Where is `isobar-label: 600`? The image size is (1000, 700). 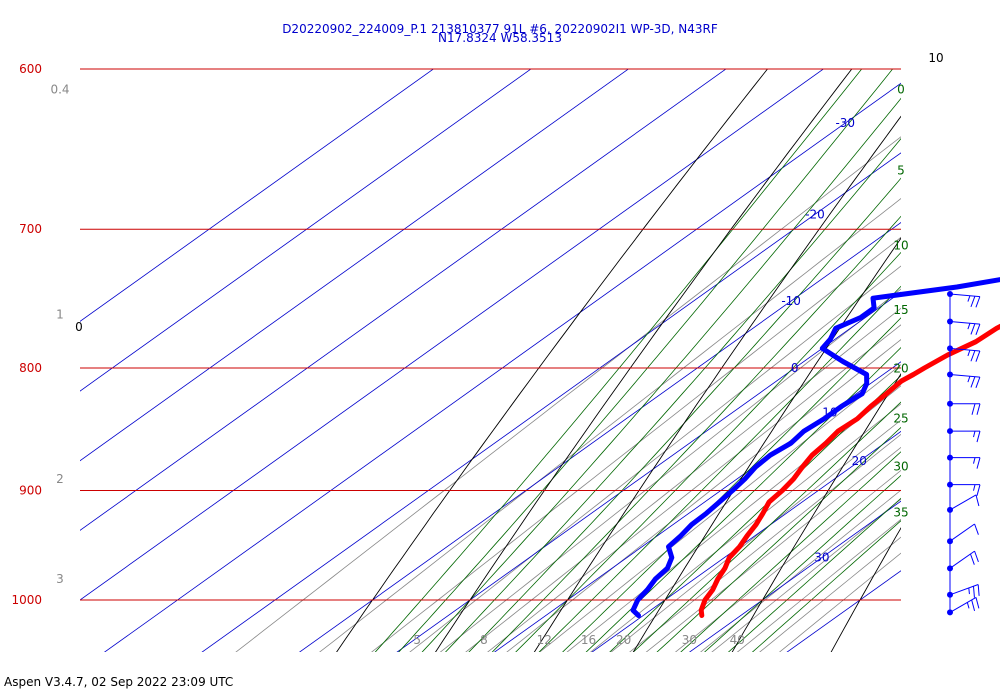
isobar-label: 600 is located at coordinates (30, 69).